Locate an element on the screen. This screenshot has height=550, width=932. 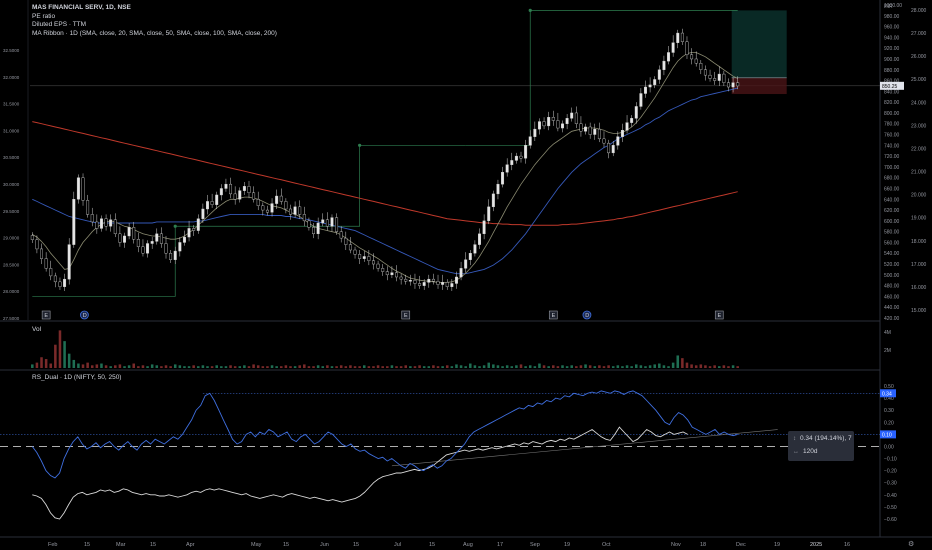
eps-scale-tick: 26.000 is located at coordinates (919, 57).